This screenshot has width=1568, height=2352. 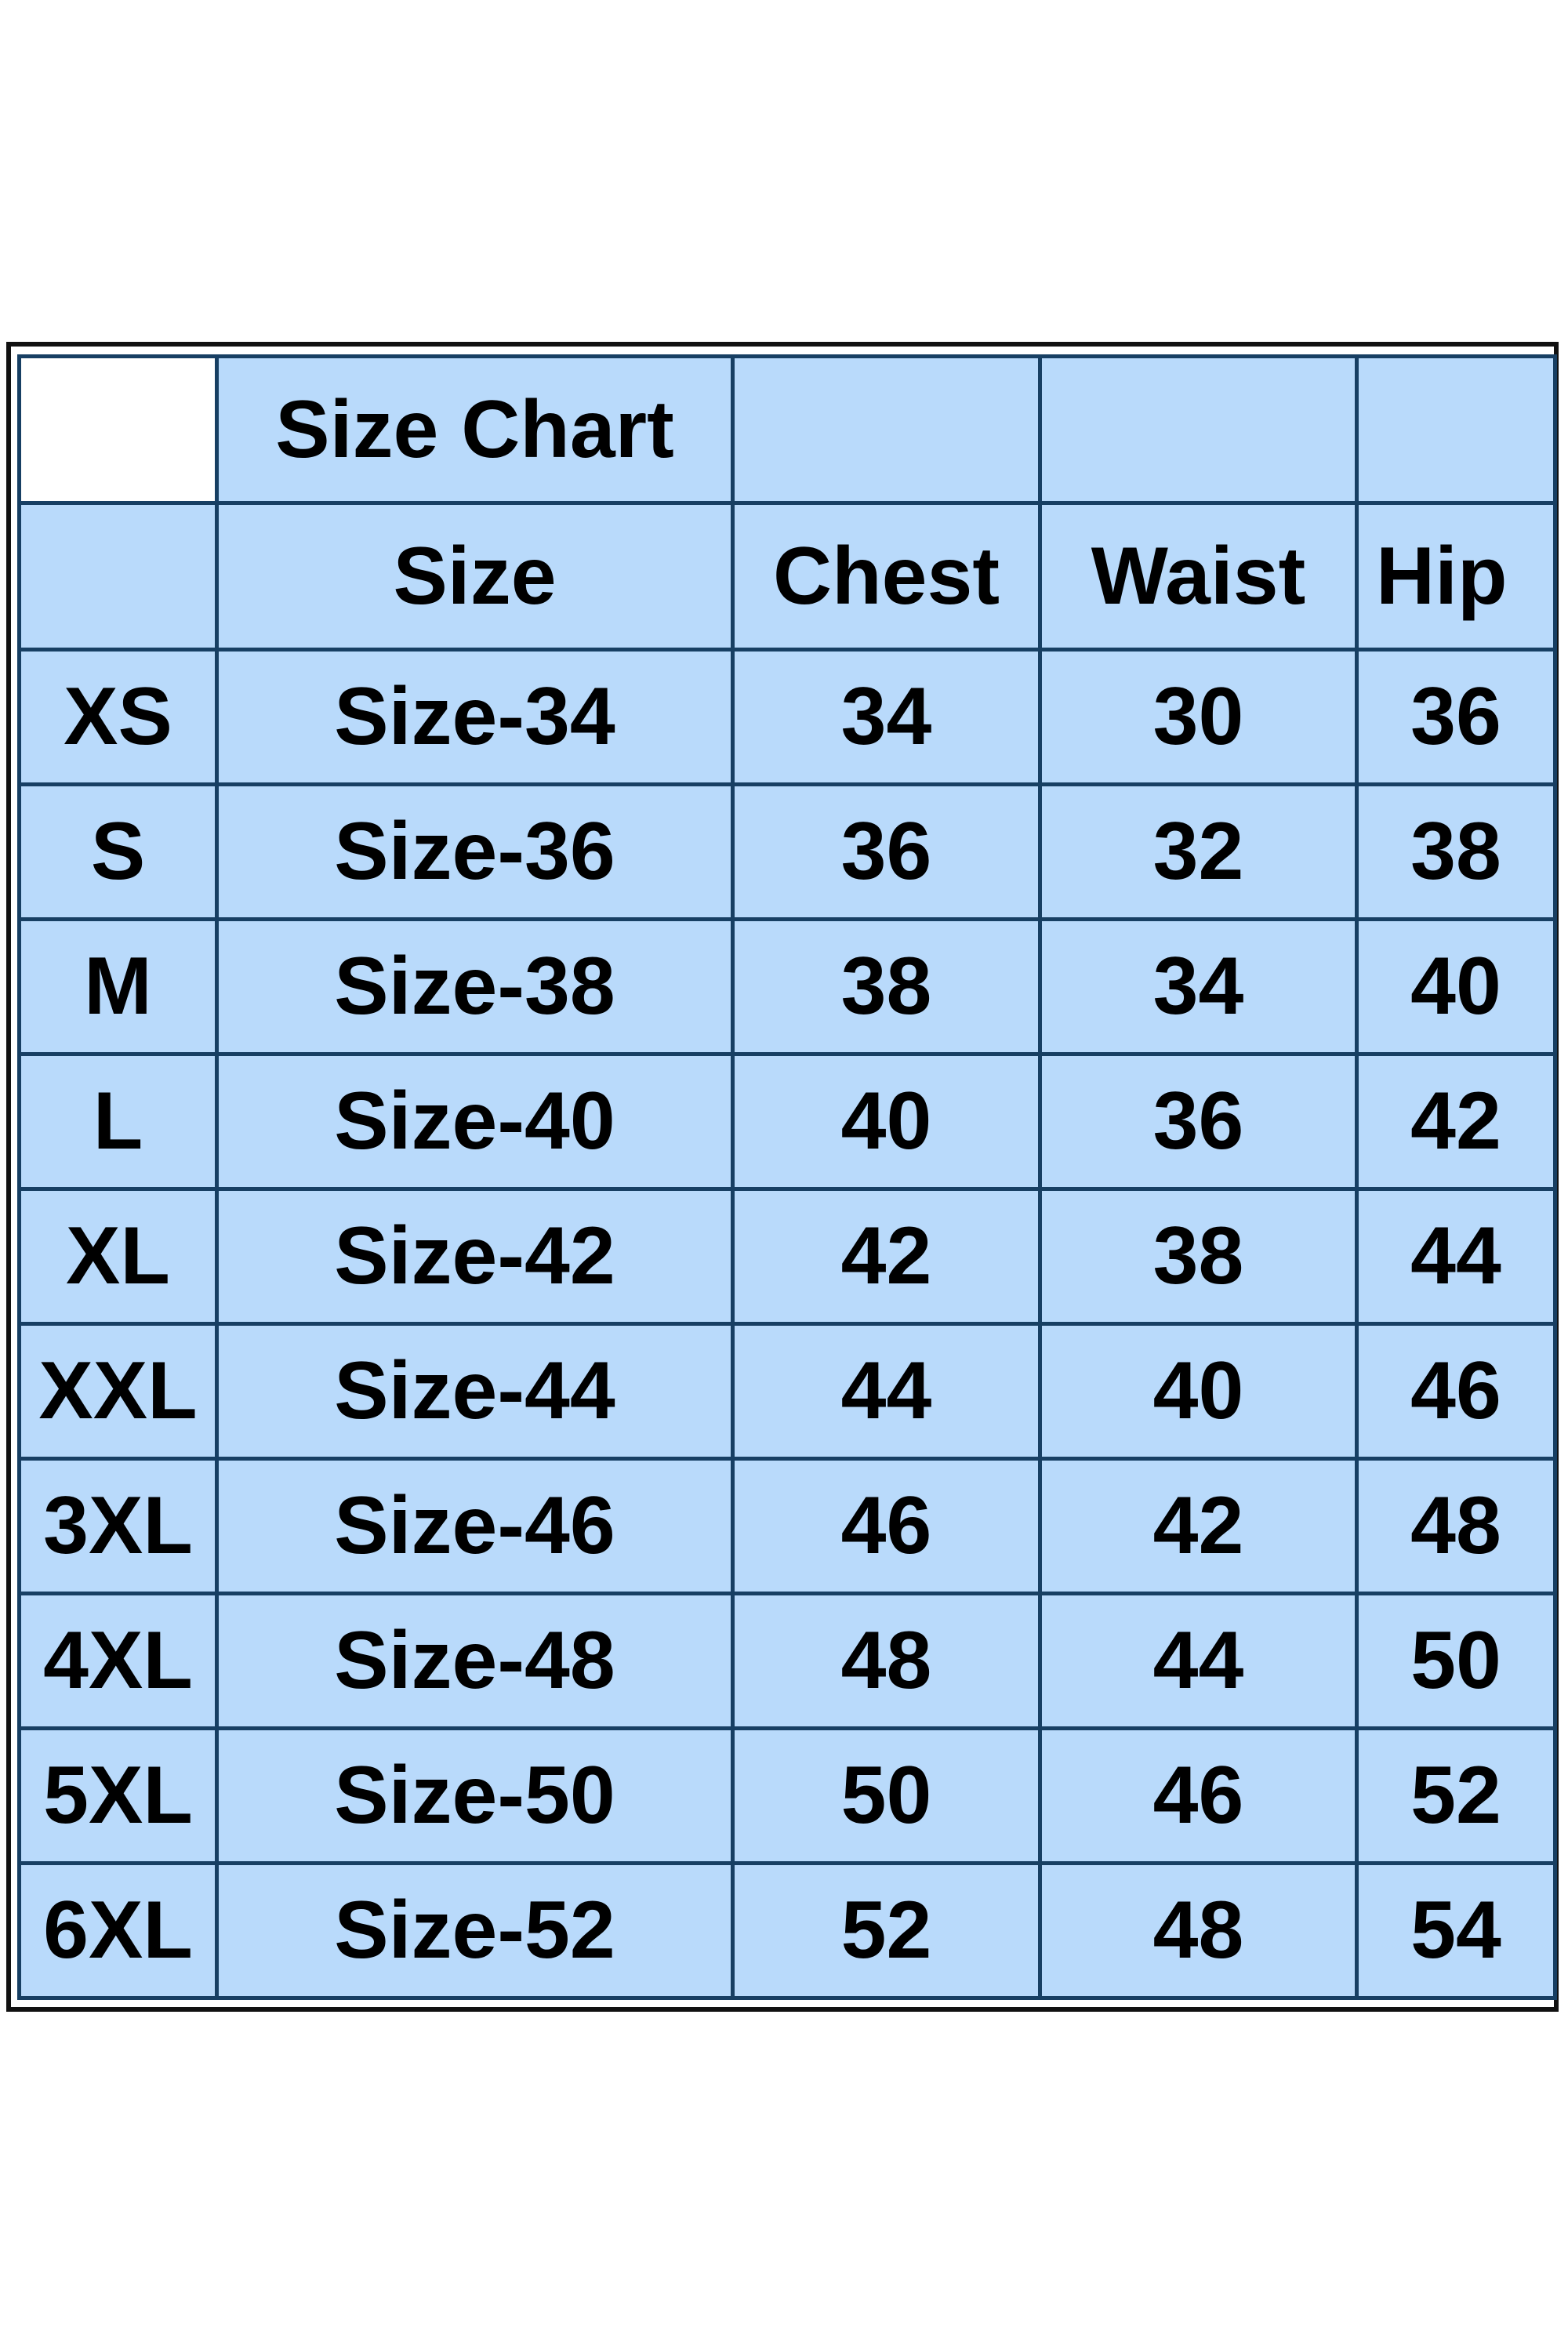 I want to click on column-header-chest: Chest, so click(x=886, y=576).